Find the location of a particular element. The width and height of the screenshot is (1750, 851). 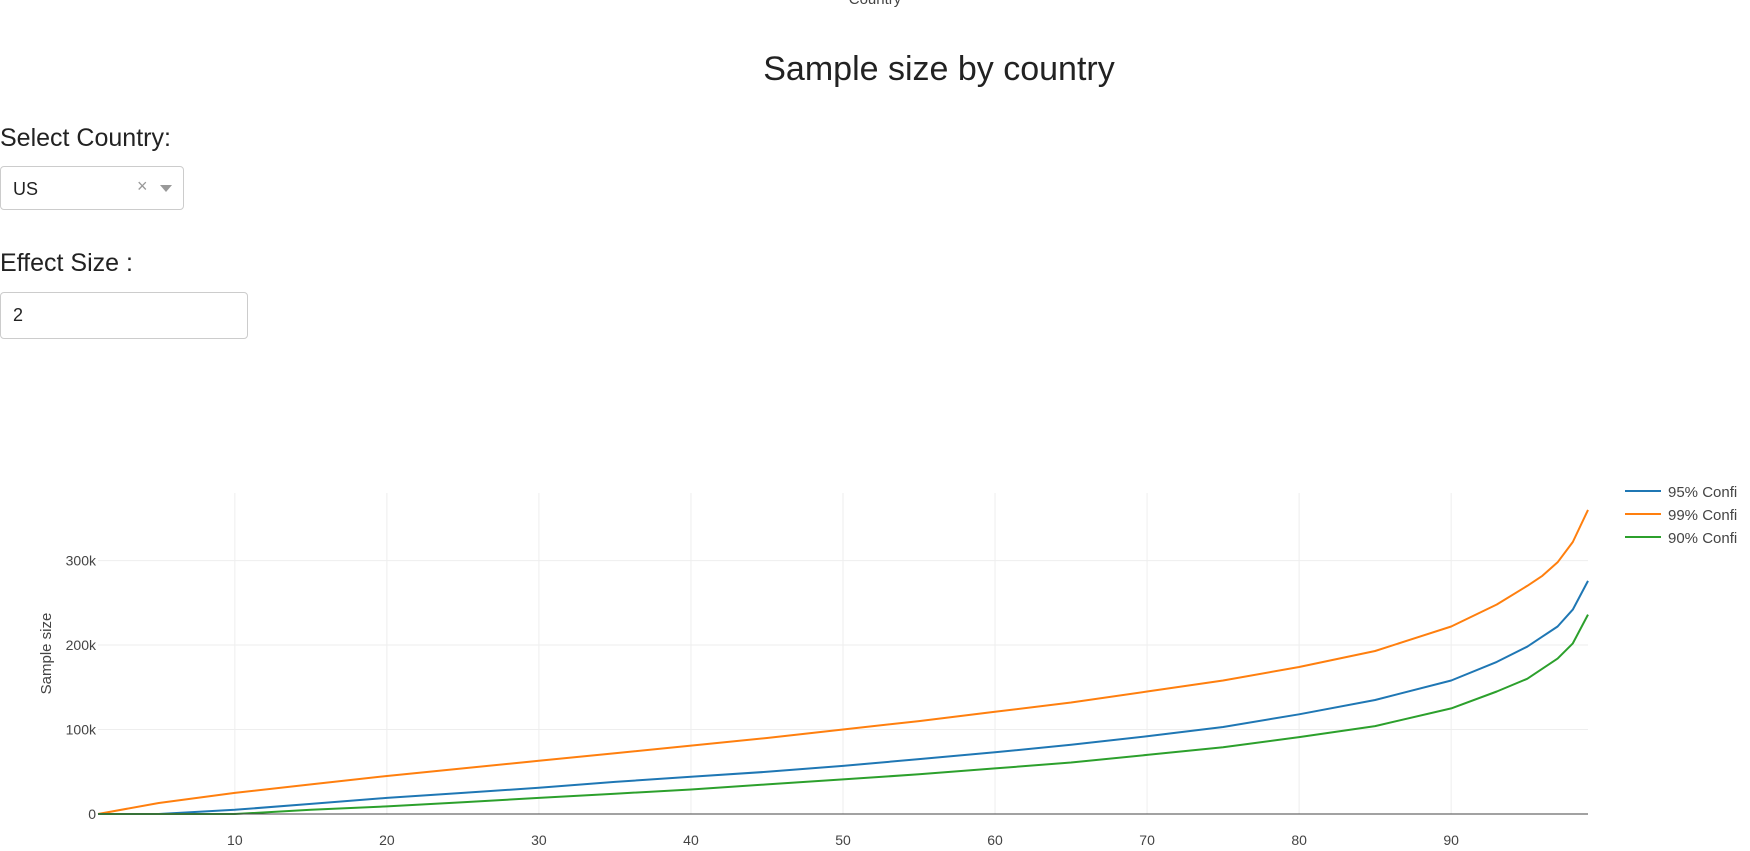

x-tick-label: 50 is located at coordinates (843, 840).